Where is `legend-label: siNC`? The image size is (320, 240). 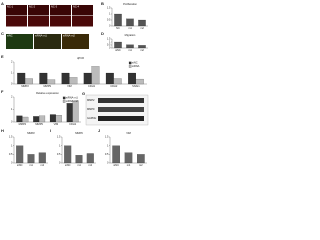 legend-label: siNC is located at coordinates (135, 63).